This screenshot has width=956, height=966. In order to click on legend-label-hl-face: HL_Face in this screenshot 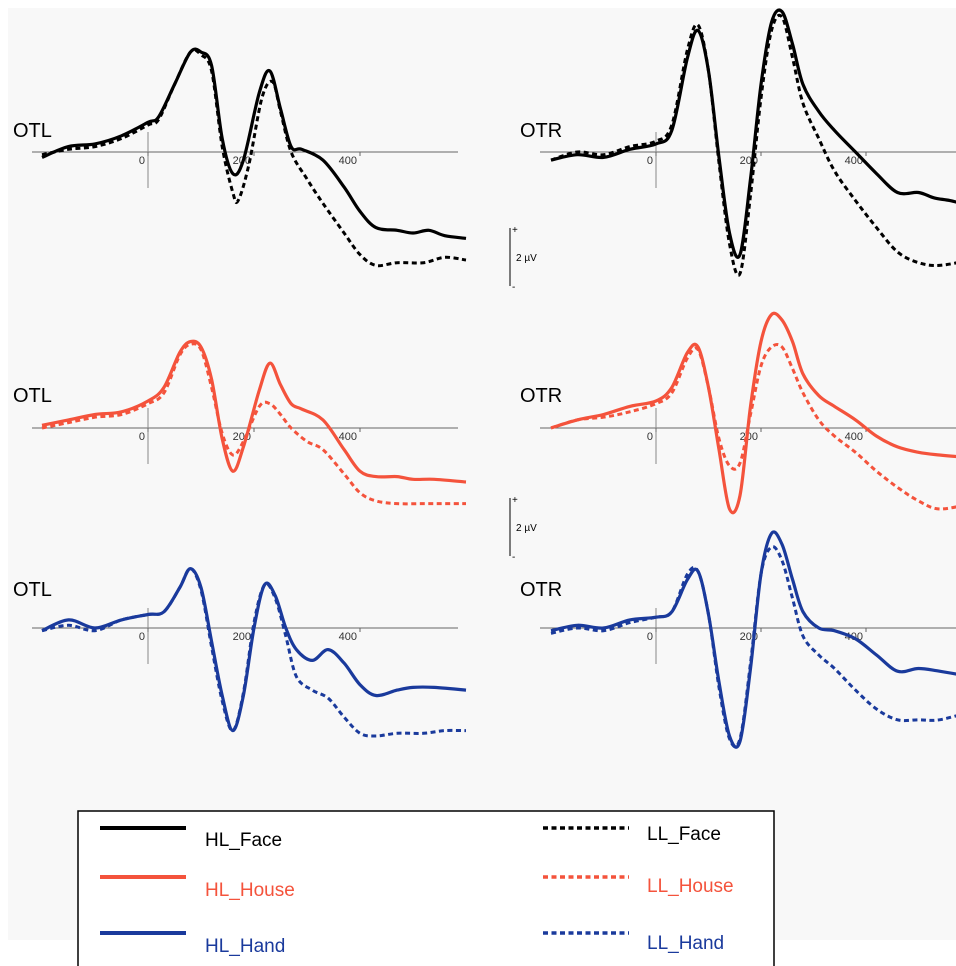, I will do `click(243, 840)`.